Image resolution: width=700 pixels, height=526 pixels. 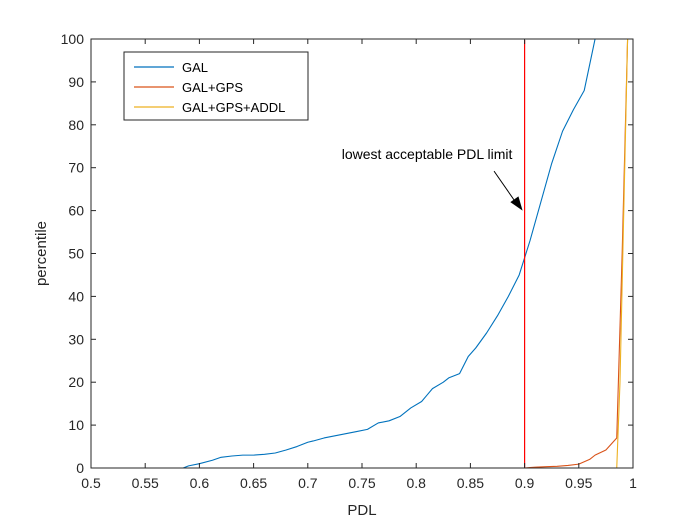 I want to click on x-tick-label: 0.9, so click(x=525, y=483).